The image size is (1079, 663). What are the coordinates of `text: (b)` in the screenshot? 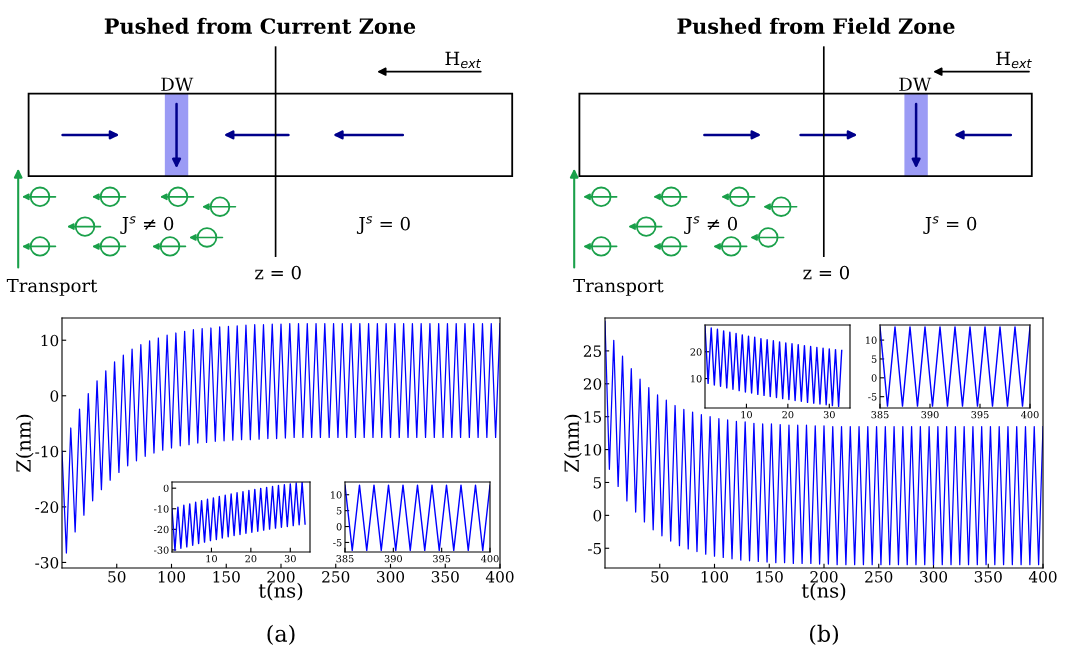 It's located at (824, 635).